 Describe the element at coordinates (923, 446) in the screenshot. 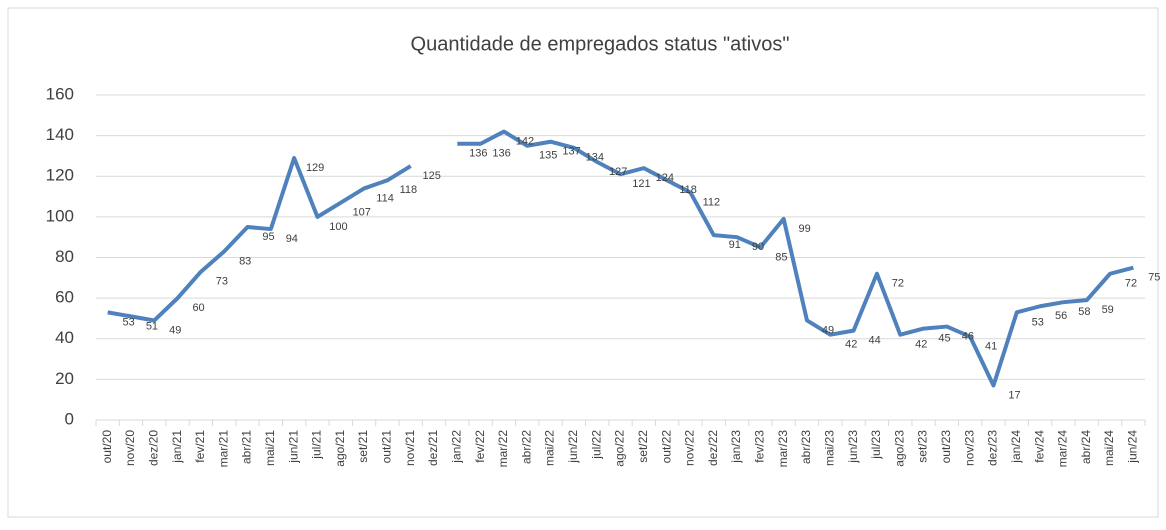

I see `x-tick-label: set/23` at that location.